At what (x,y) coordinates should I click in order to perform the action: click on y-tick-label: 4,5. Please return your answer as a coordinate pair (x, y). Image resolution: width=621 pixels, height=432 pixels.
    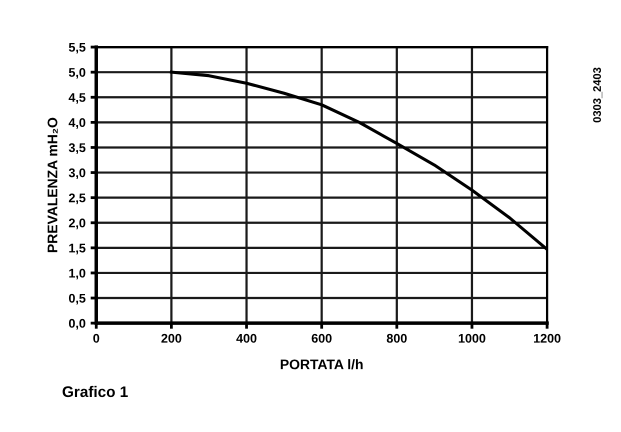
    Looking at the image, I should click on (77, 98).